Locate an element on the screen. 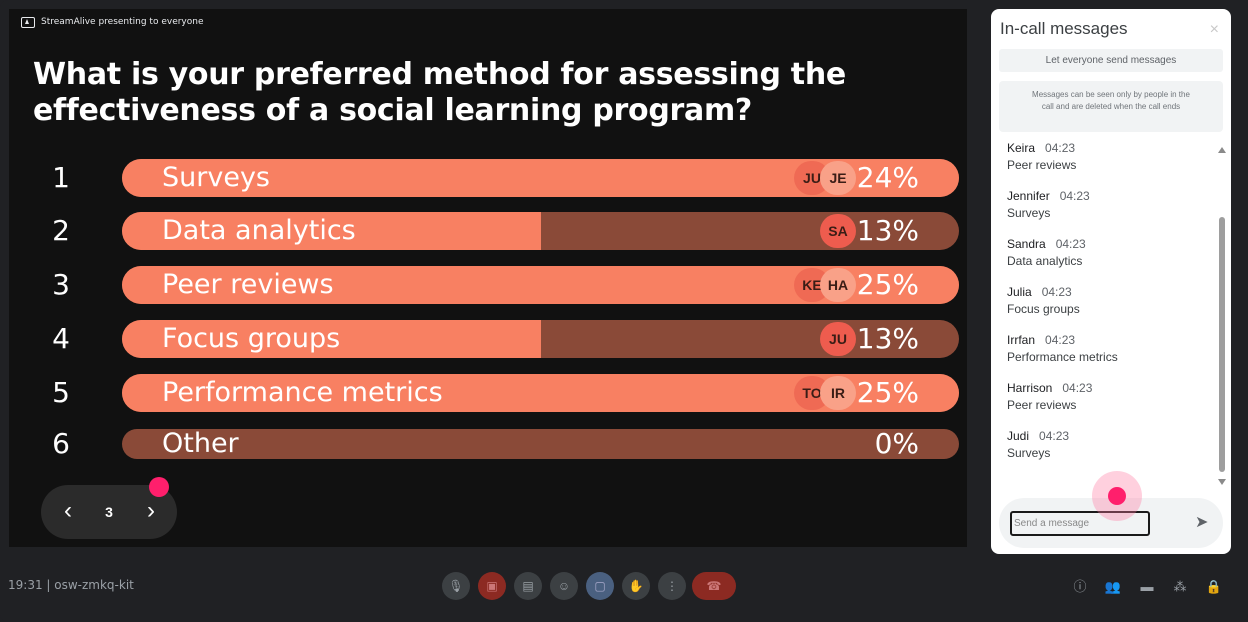 This screenshot has width=1248, height=622. let-everyone-send-button: Let everyone send messages is located at coordinates (1111, 60).